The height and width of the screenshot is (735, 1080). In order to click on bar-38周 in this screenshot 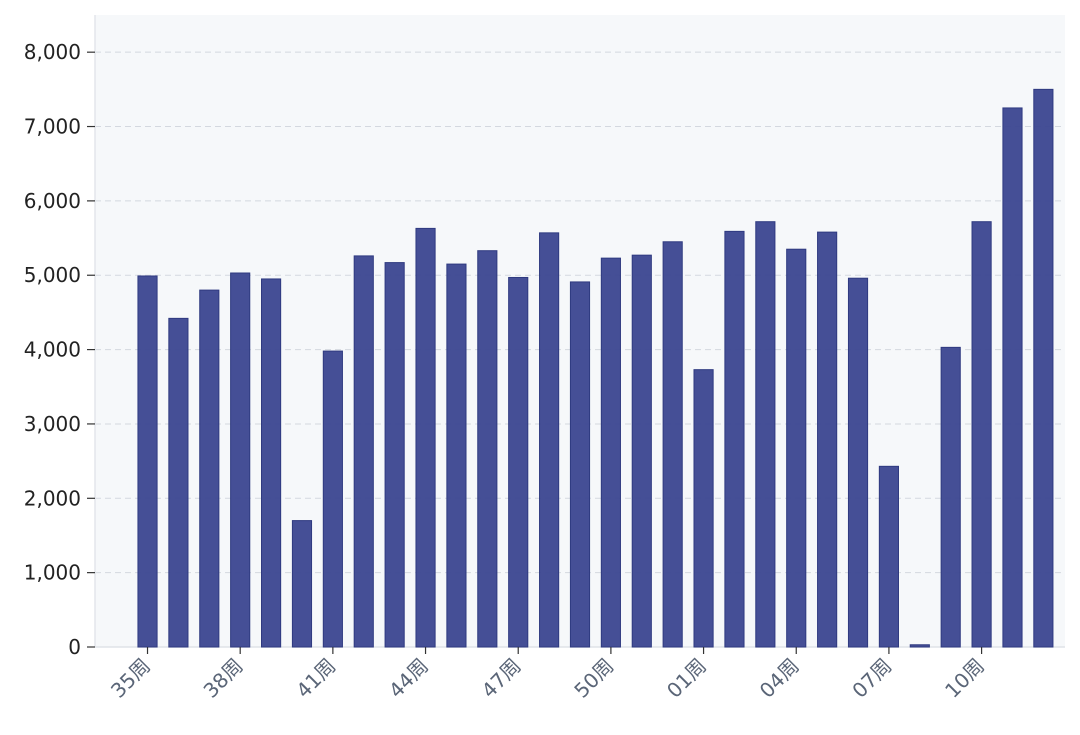, I will do `click(240, 460)`.